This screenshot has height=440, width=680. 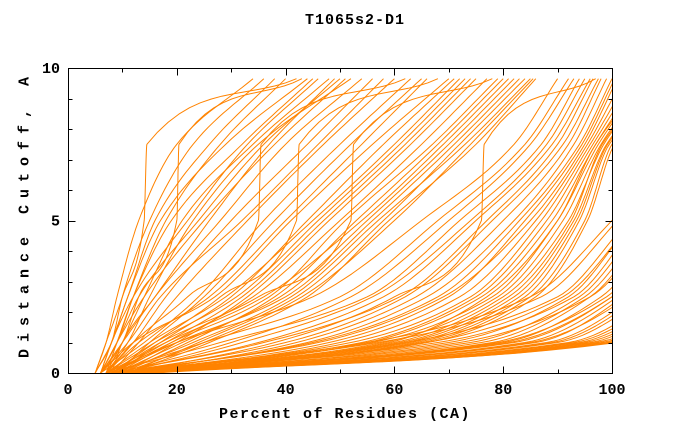 What do you see at coordinates (55, 222) in the screenshot?
I see `y-tick-label: 5` at bounding box center [55, 222].